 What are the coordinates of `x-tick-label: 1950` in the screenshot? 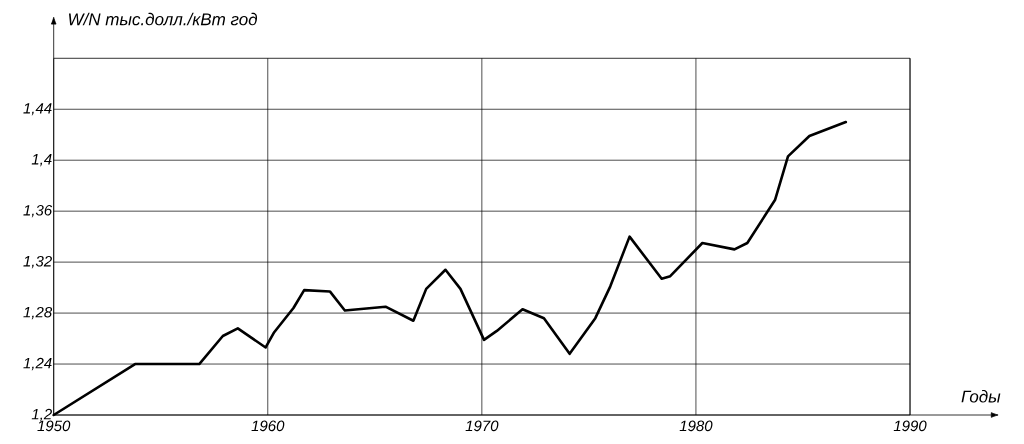 It's located at (54, 426).